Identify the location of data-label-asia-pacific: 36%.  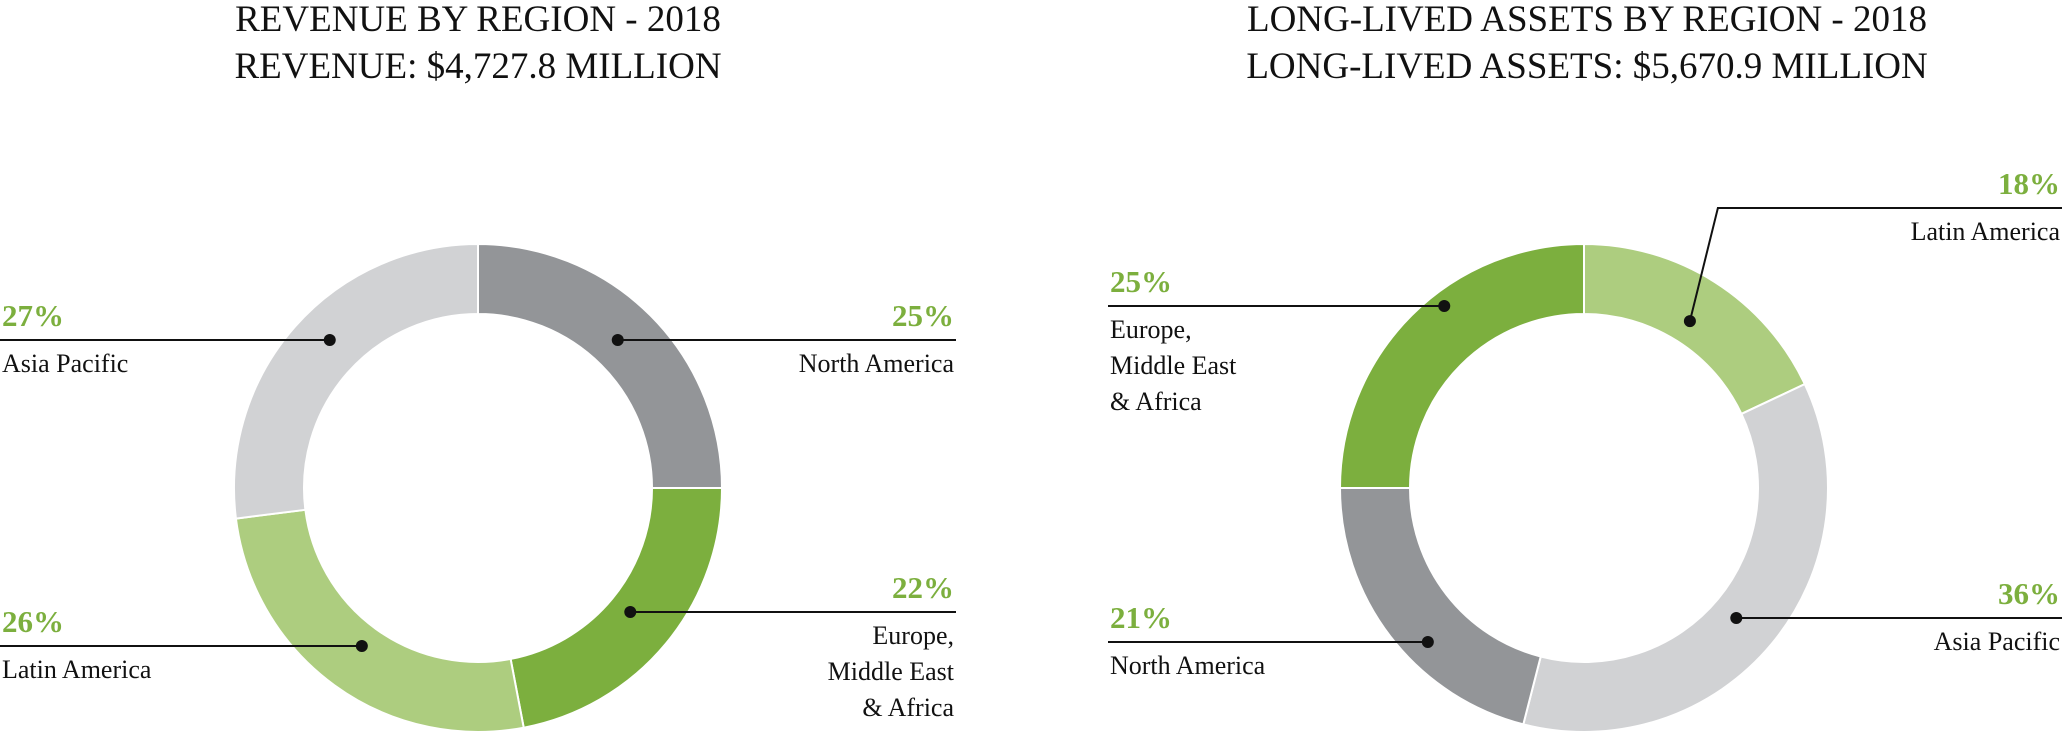
(2029, 593).